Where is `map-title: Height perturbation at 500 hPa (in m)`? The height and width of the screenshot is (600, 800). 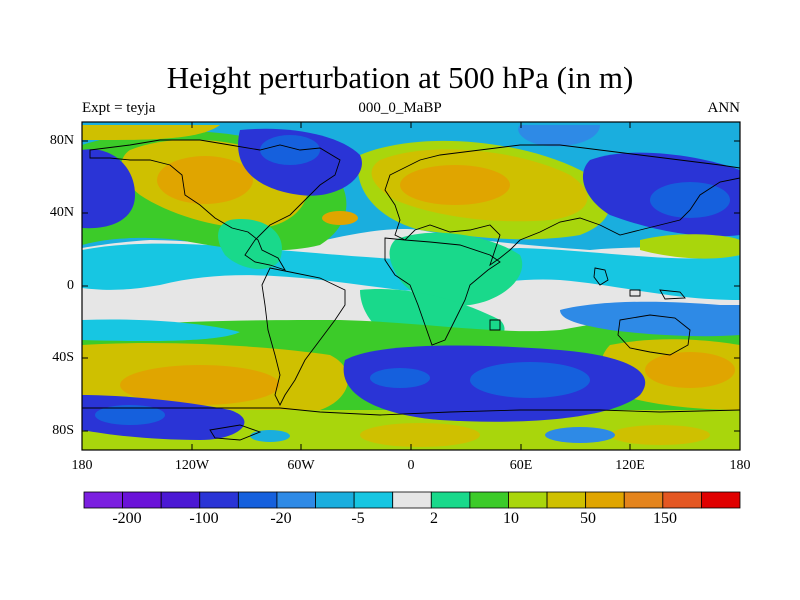 map-title: Height perturbation at 500 hPa (in m) is located at coordinates (400, 77).